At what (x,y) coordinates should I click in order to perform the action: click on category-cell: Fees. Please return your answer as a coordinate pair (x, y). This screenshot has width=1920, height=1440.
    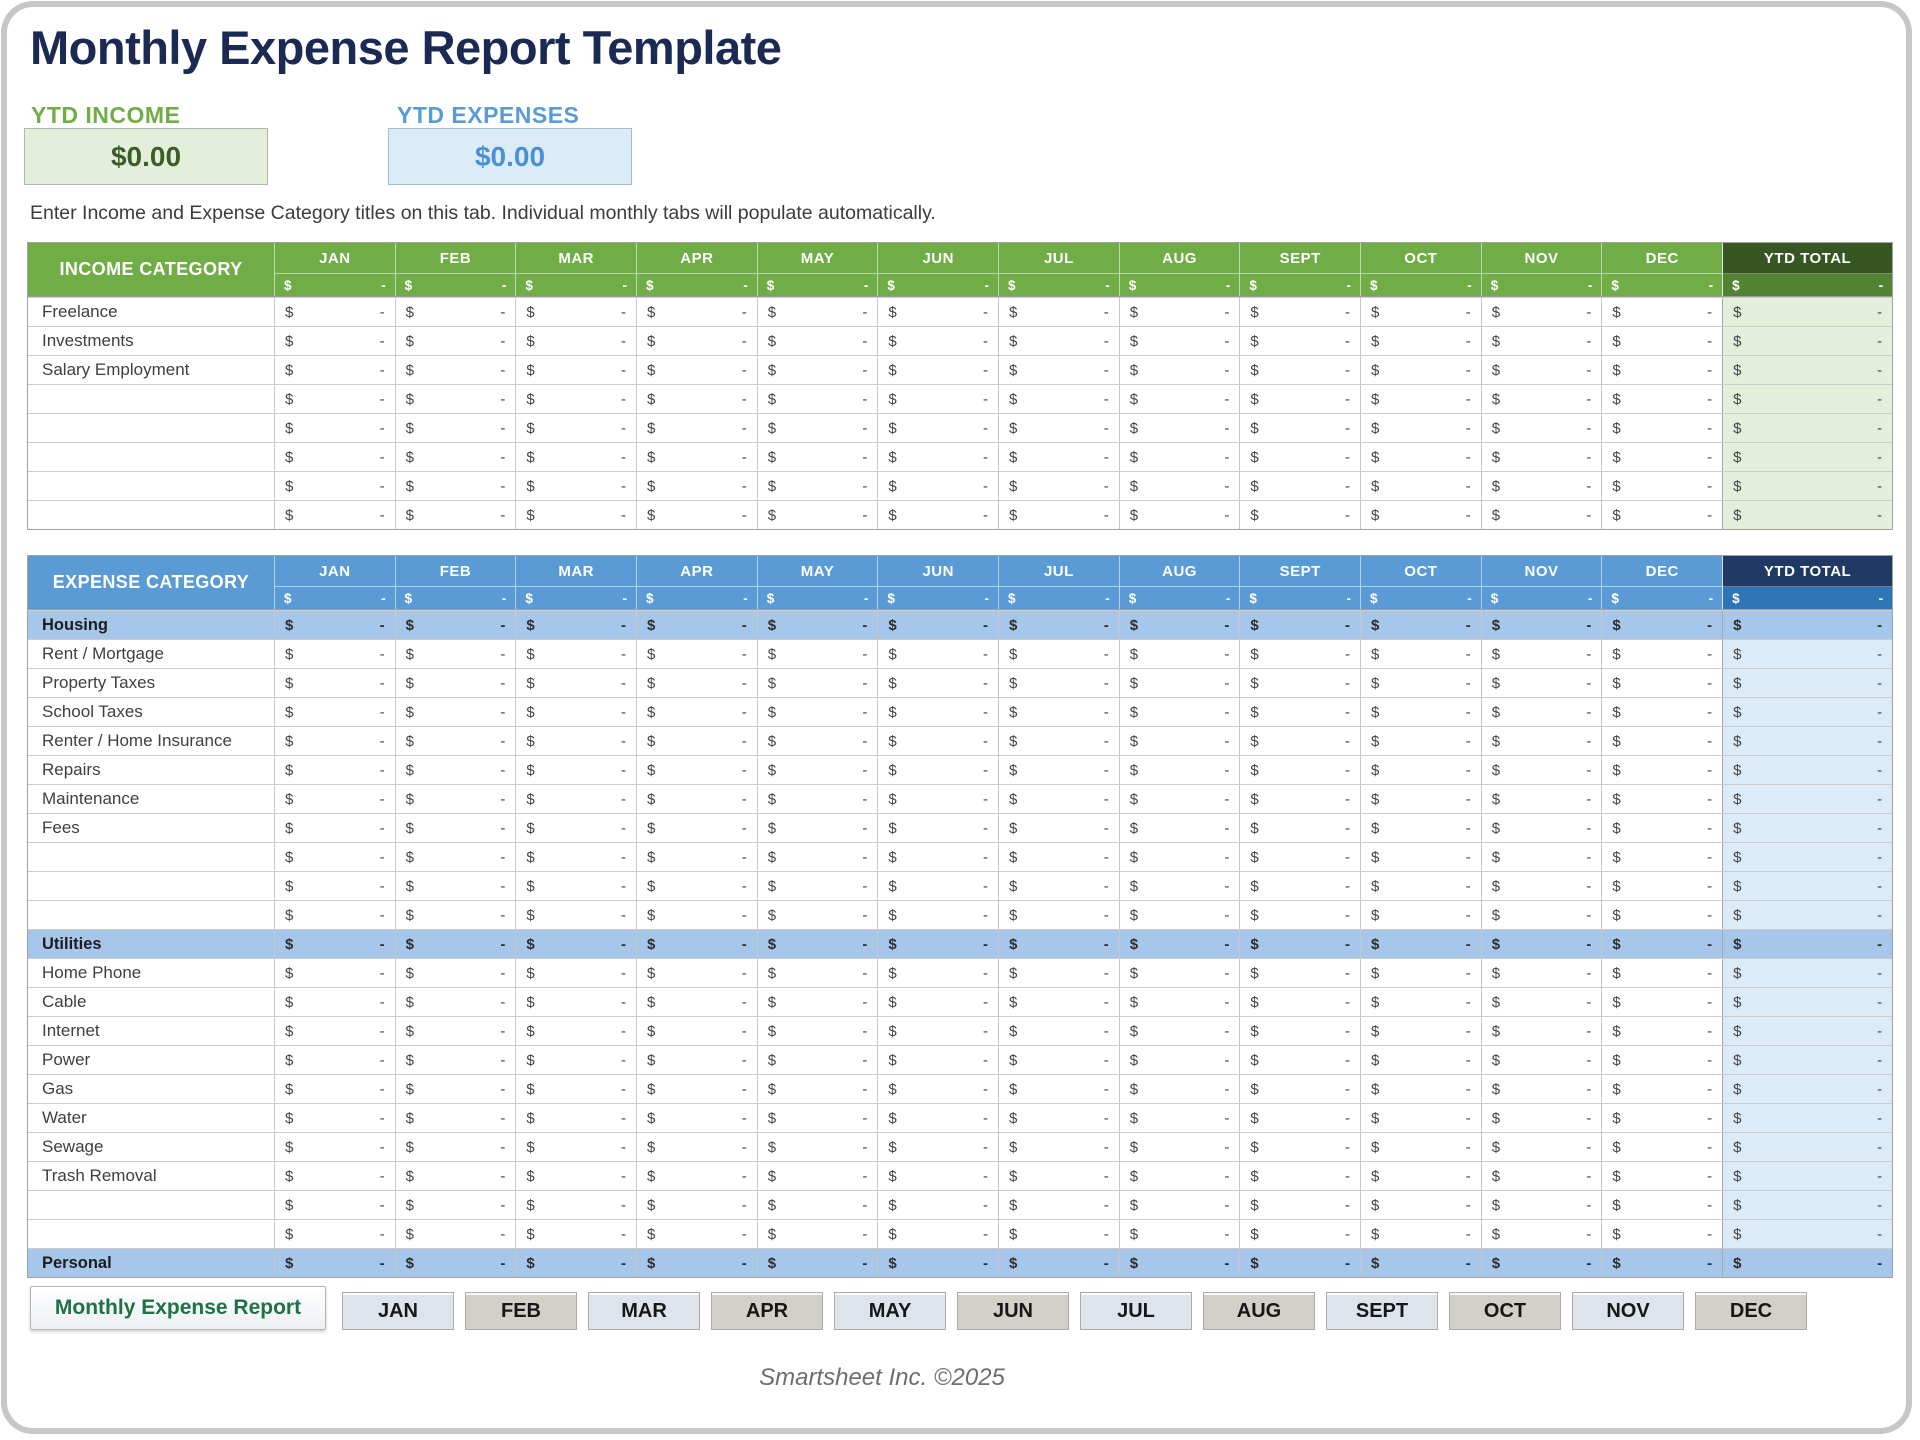
    Looking at the image, I should click on (61, 827).